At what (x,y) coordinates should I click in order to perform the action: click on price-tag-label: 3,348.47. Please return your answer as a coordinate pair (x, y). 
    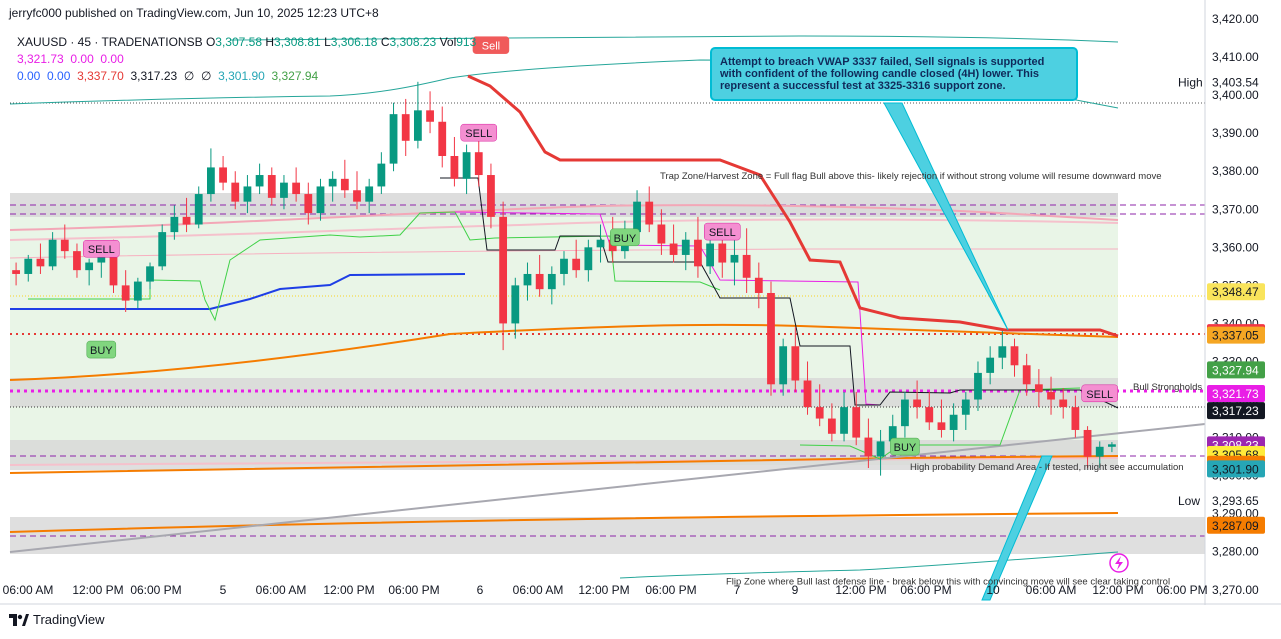
    Looking at the image, I should click on (1235, 292).